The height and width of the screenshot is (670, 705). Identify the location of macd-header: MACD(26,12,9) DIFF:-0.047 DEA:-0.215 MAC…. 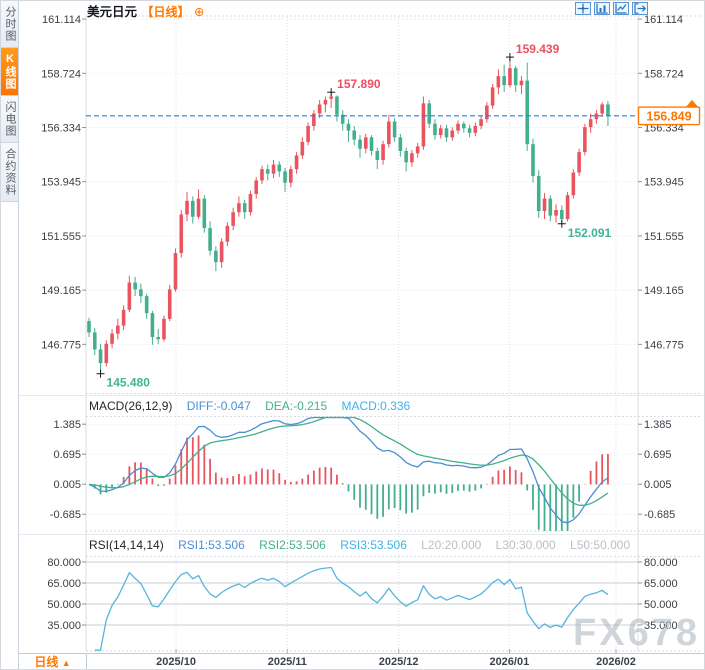
(361, 406).